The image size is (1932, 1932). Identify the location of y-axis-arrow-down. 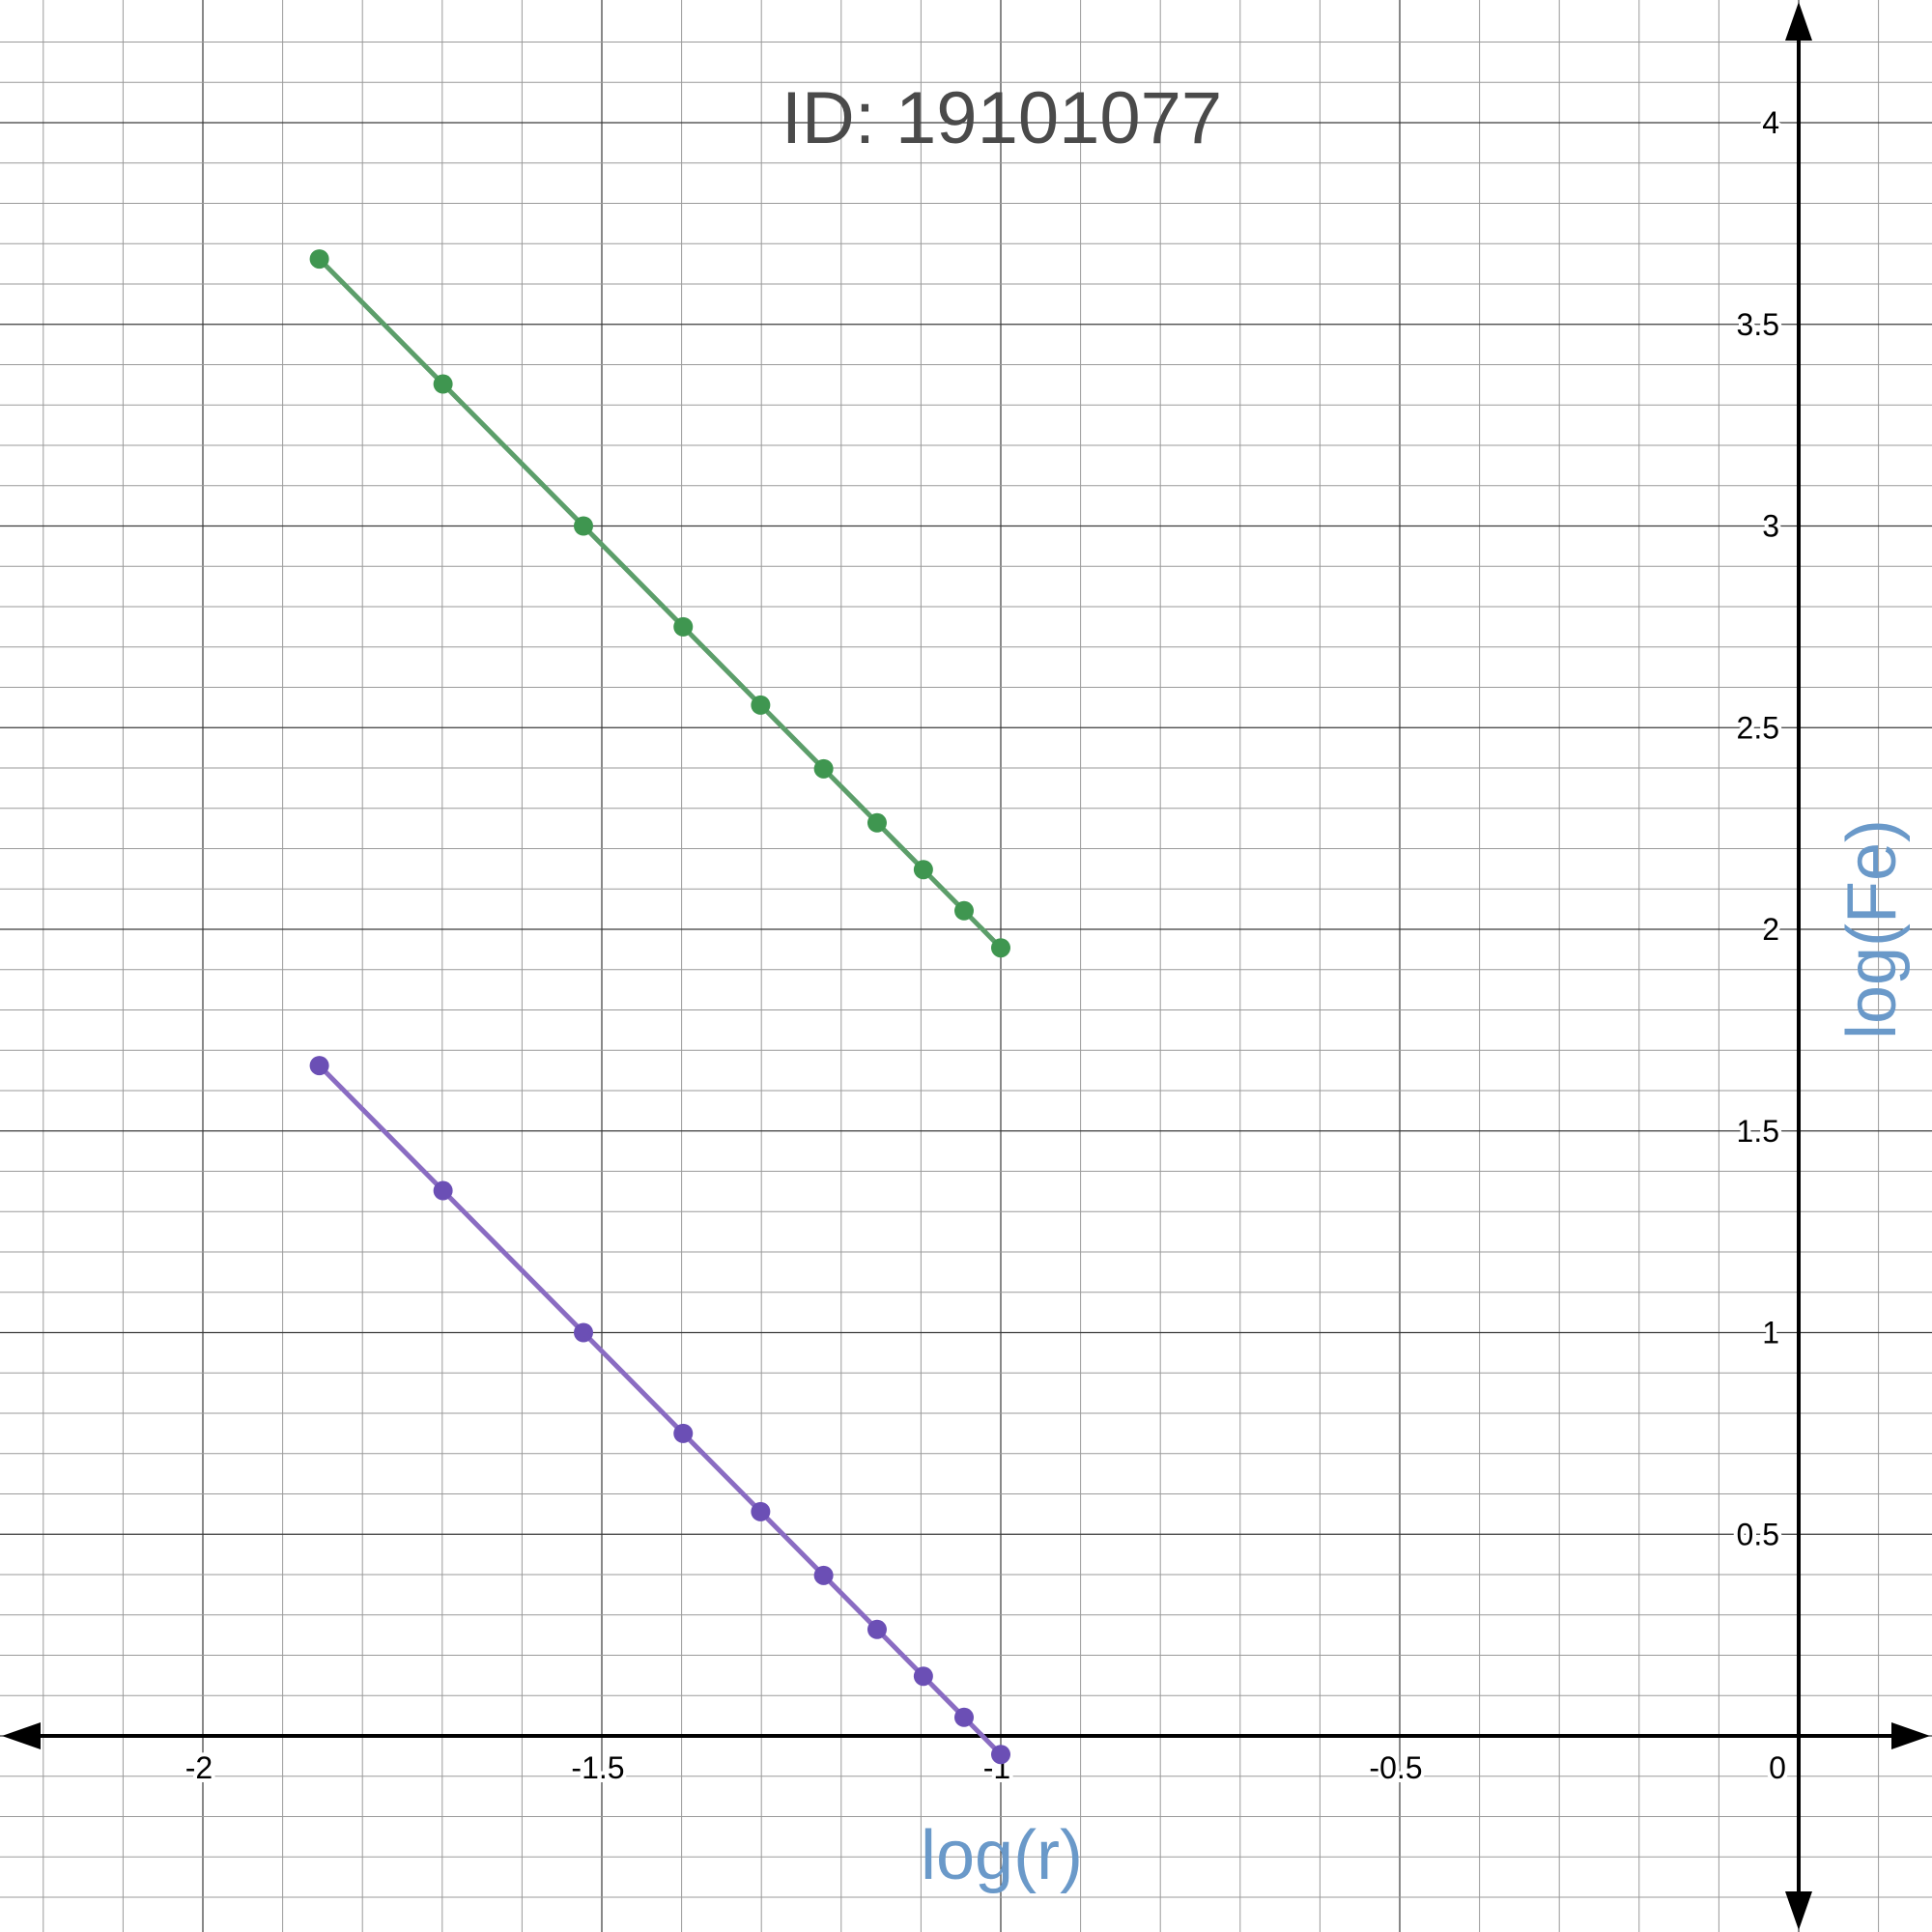
(1798, 1910).